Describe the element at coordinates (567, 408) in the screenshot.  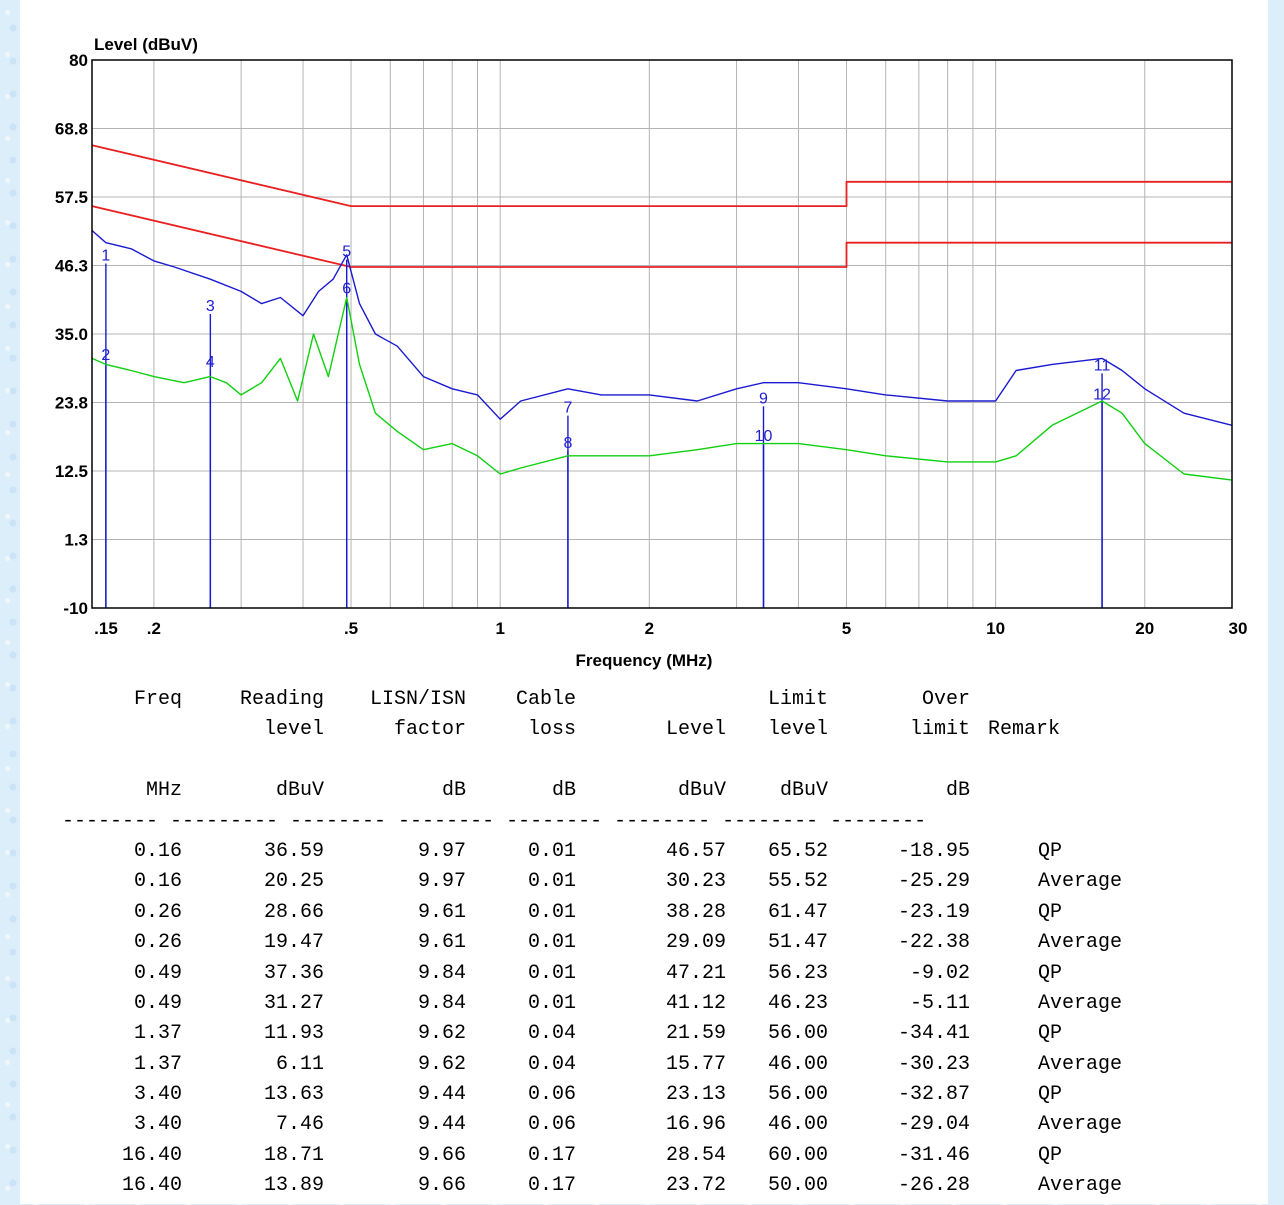
I see `marker-label: 7` at that location.